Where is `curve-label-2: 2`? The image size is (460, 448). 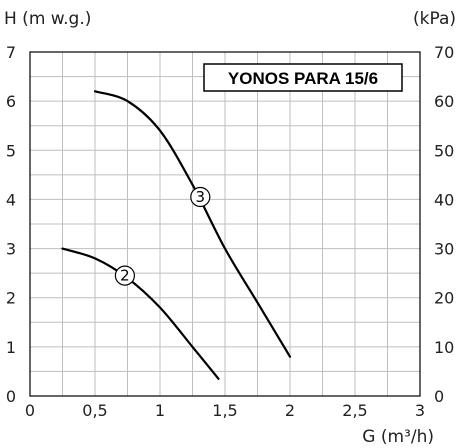
curve-label-2: 2 is located at coordinates (125, 276).